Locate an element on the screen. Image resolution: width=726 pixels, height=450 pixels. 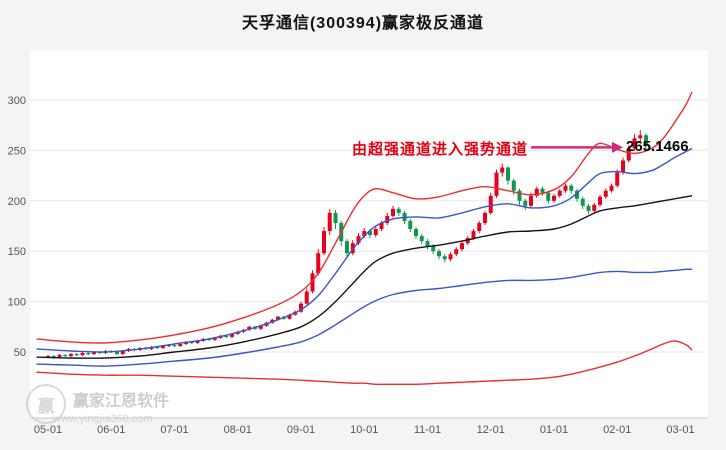
x-tick-label: 05-01 is located at coordinates (48, 430).